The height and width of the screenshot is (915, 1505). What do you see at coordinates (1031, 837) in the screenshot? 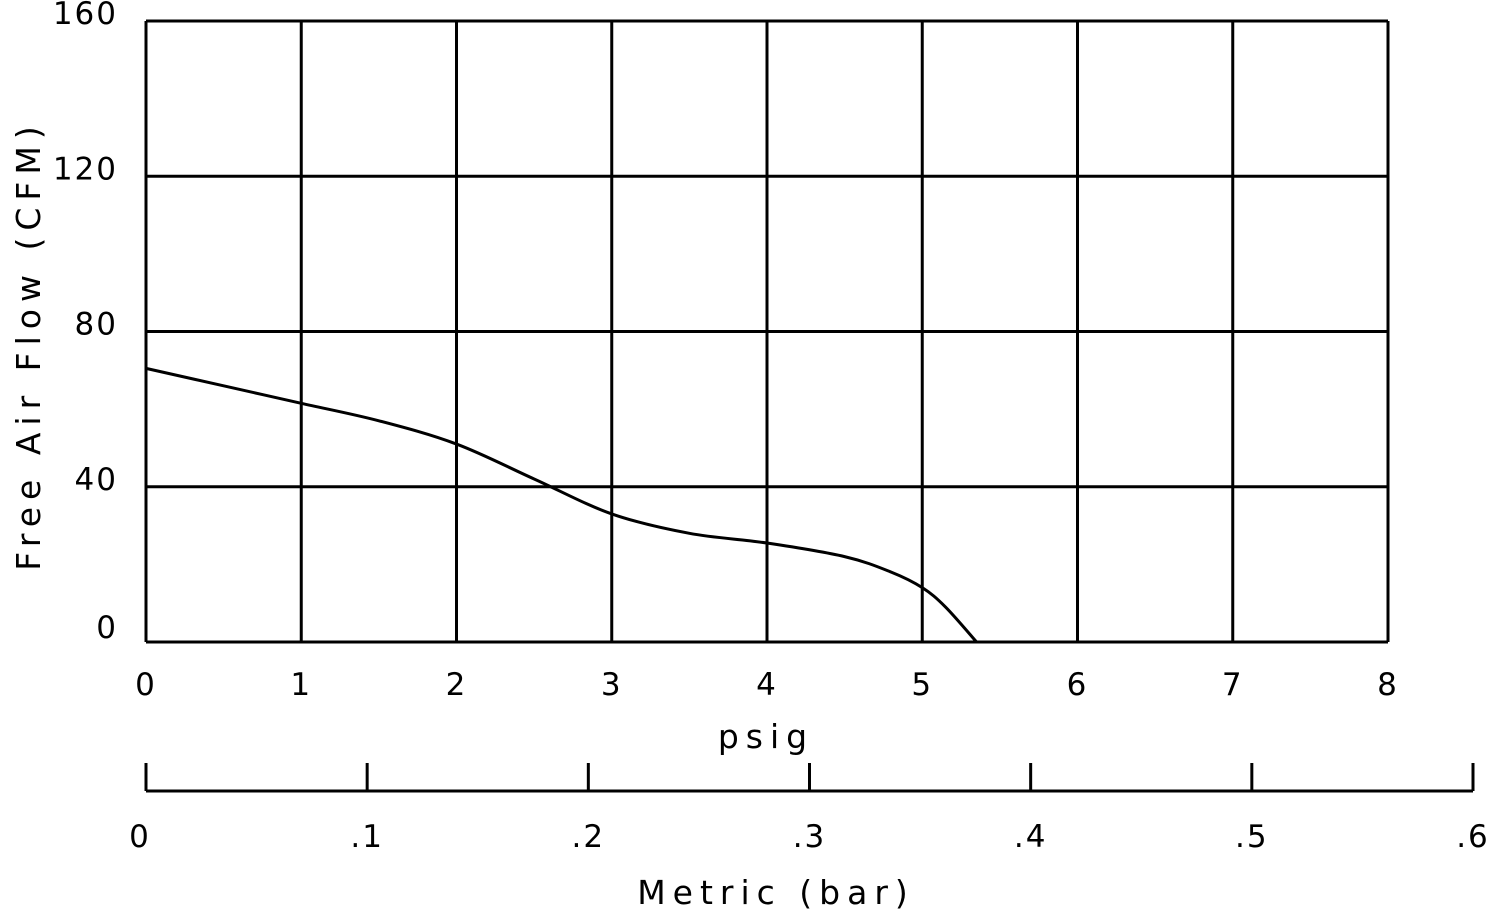
I see `metric-tick-label: .4` at bounding box center [1031, 837].